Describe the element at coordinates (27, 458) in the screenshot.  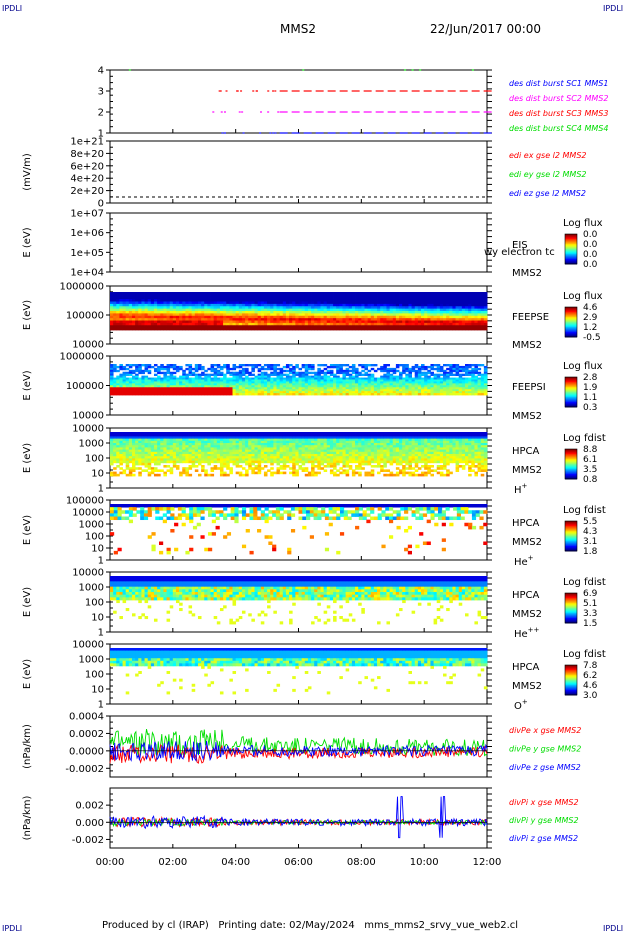
I see `hpca_h-ylabel: E (eV)` at that location.